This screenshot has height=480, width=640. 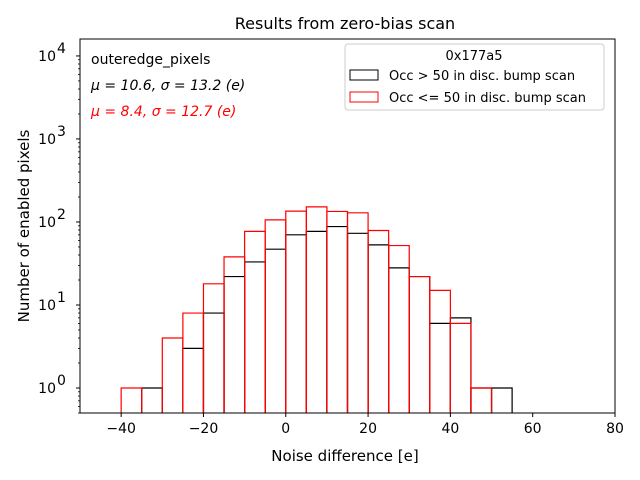 What do you see at coordinates (533, 429) in the screenshot?
I see `x-tick-label: 60` at bounding box center [533, 429].